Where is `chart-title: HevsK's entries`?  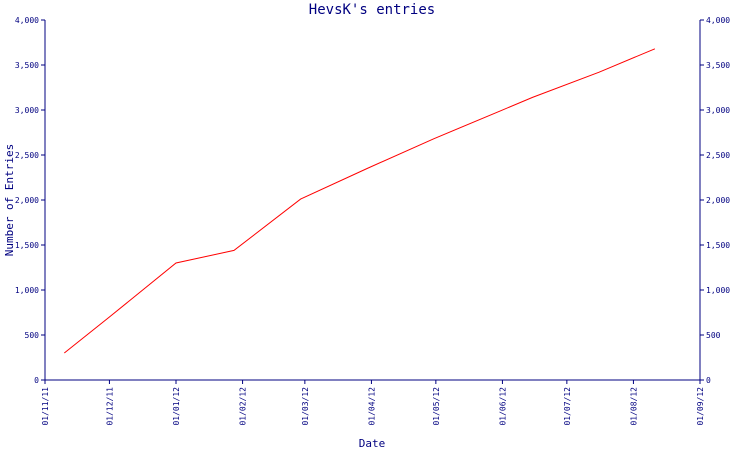 chart-title: HevsK's entries is located at coordinates (372, 10).